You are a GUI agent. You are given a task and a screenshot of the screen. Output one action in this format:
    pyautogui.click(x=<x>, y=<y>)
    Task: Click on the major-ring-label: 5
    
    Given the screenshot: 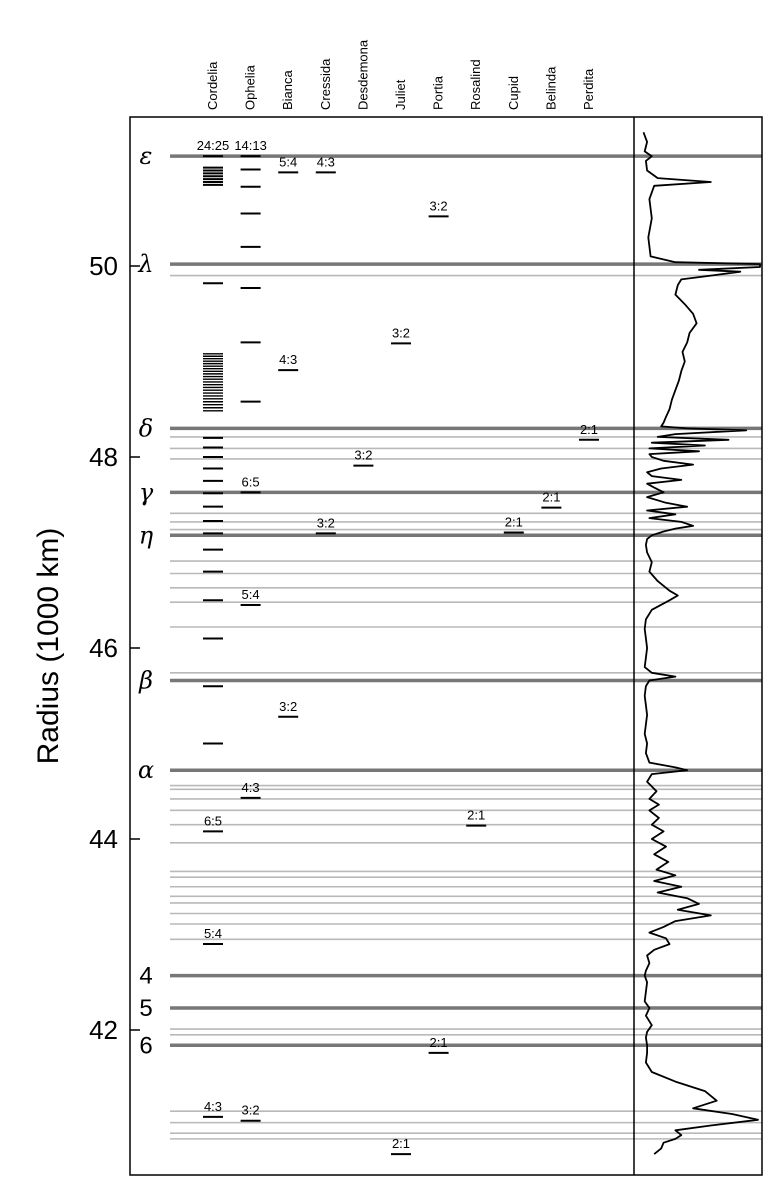 What is the action you would take?
    pyautogui.click(x=145, y=1008)
    